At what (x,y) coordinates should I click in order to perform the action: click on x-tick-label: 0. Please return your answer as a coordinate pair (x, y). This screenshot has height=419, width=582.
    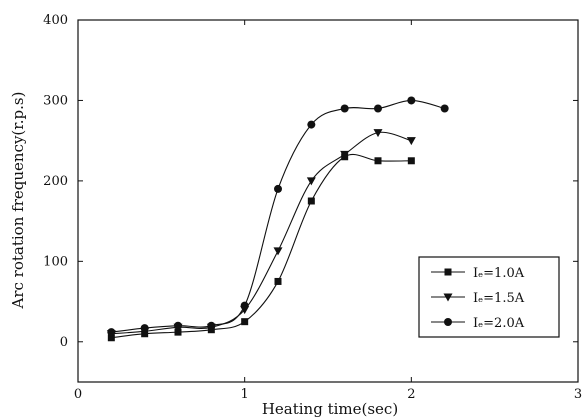
    Looking at the image, I should click on (78, 394).